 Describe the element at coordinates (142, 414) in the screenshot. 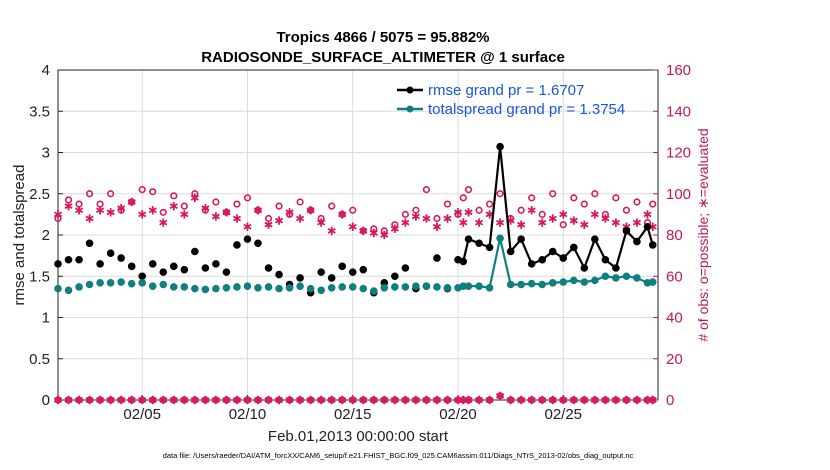

I see `x-tick-label: 02/05` at that location.